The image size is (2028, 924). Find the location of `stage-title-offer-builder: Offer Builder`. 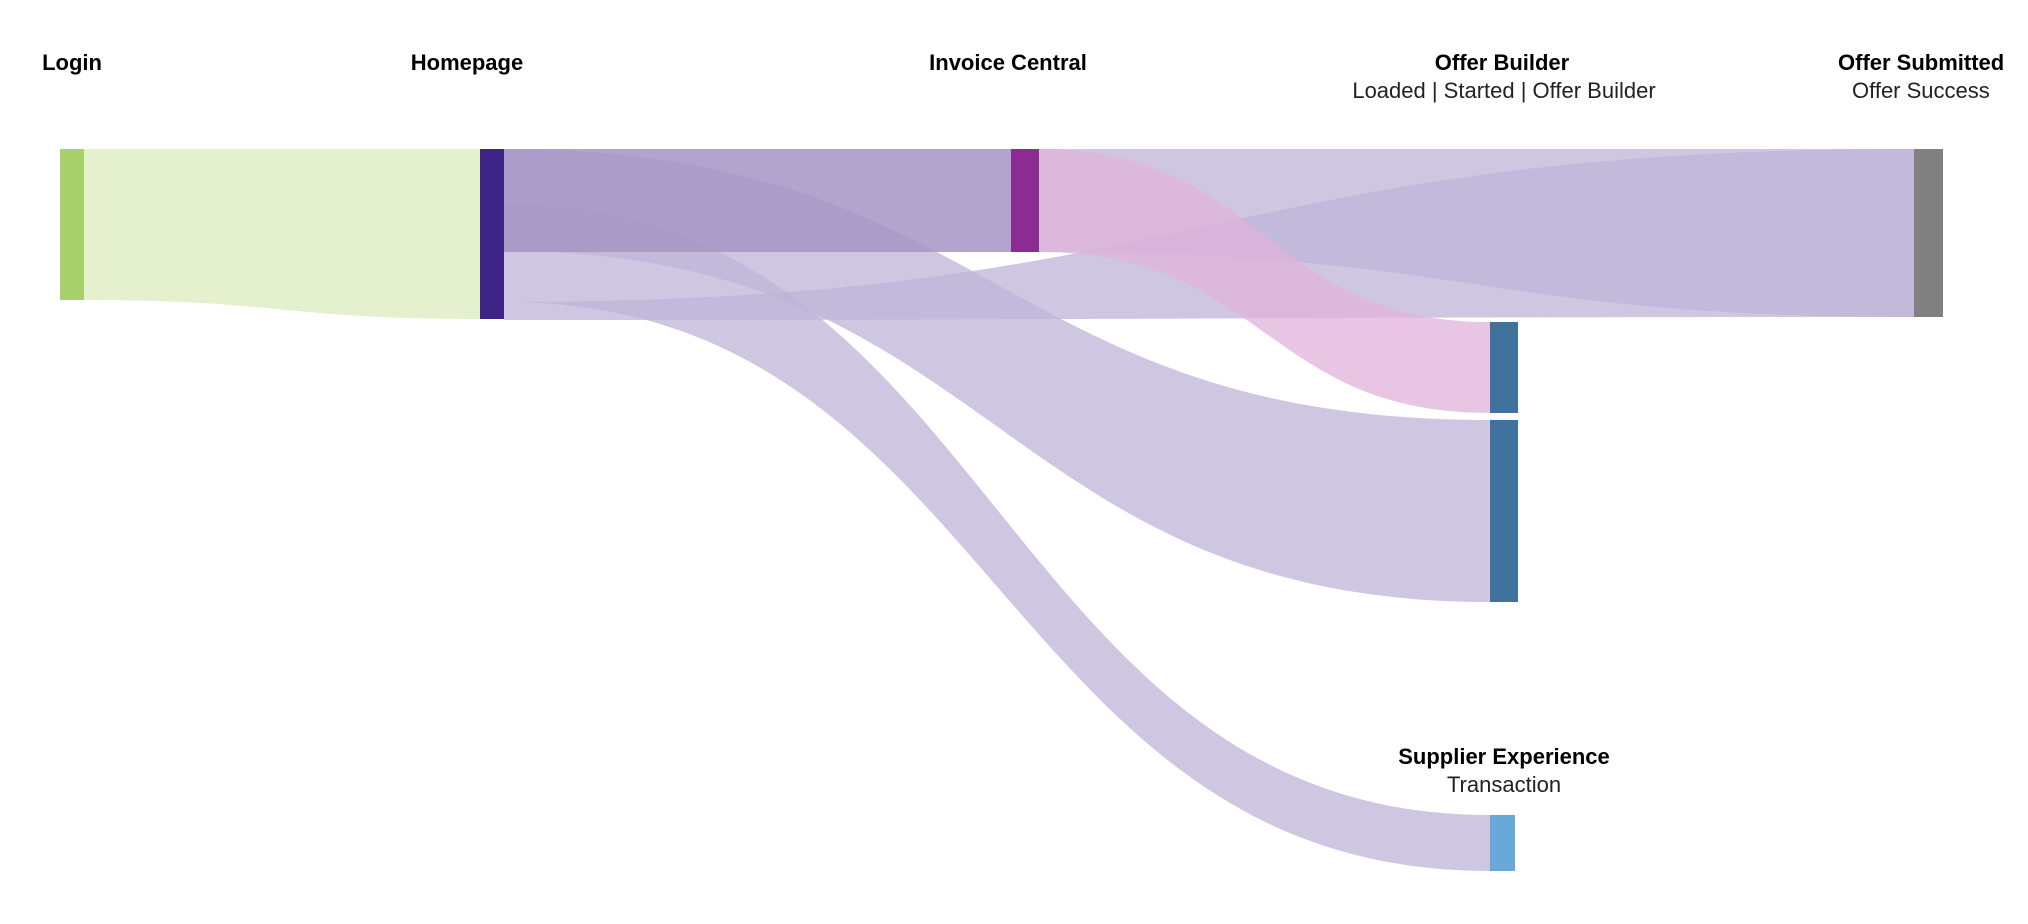

stage-title-offer-builder: Offer Builder is located at coordinates (1502, 62).